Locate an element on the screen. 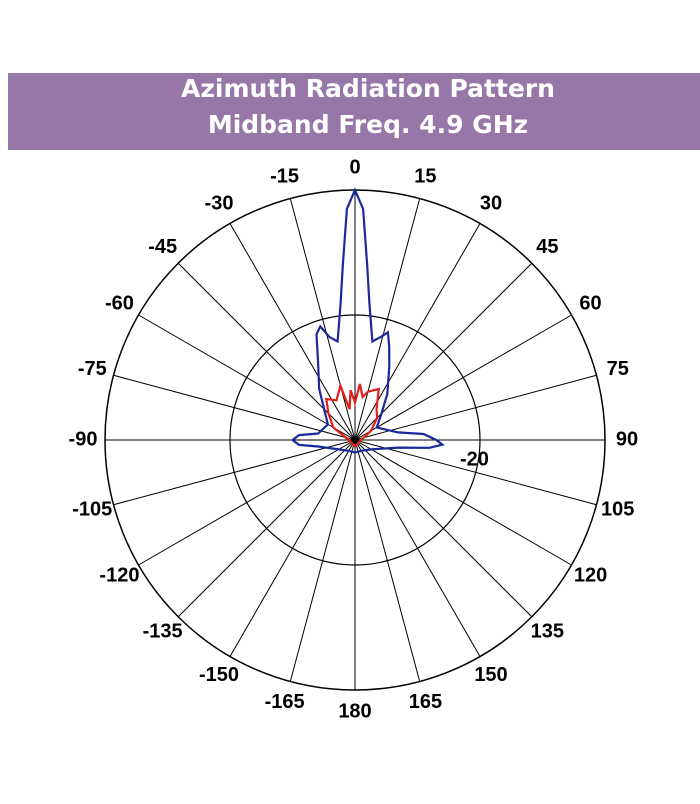  angle-tick-label: 150 is located at coordinates (490, 675).